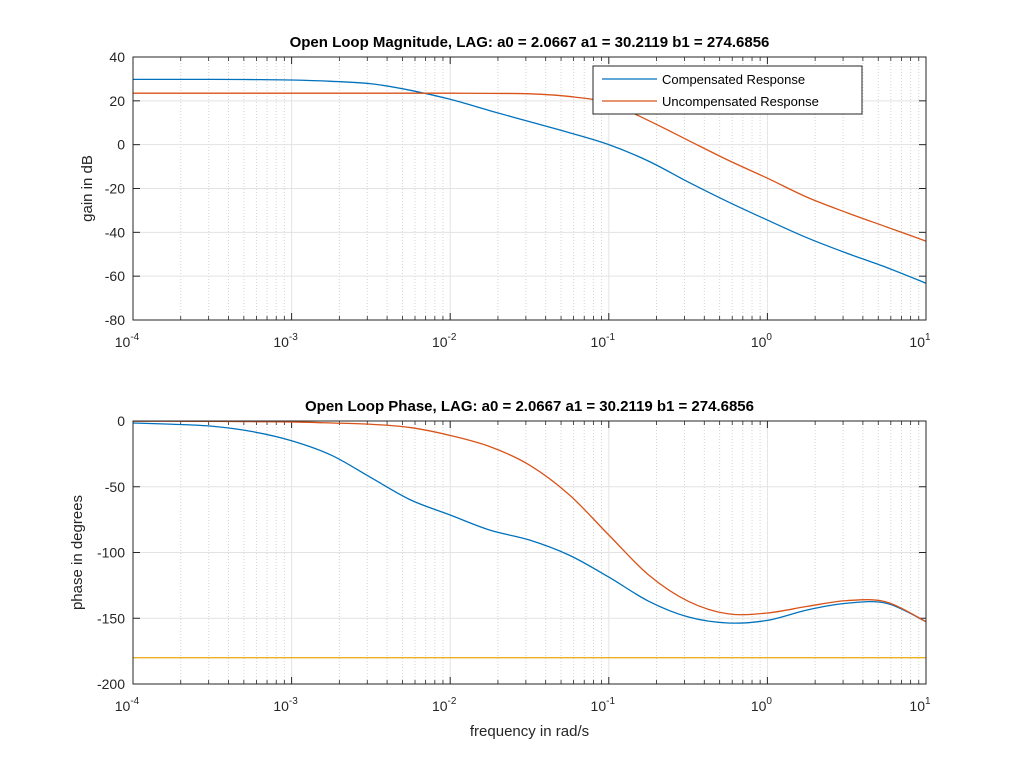 This screenshot has height=768, width=1024. I want to click on y-tick-label: -20, so click(115, 189).